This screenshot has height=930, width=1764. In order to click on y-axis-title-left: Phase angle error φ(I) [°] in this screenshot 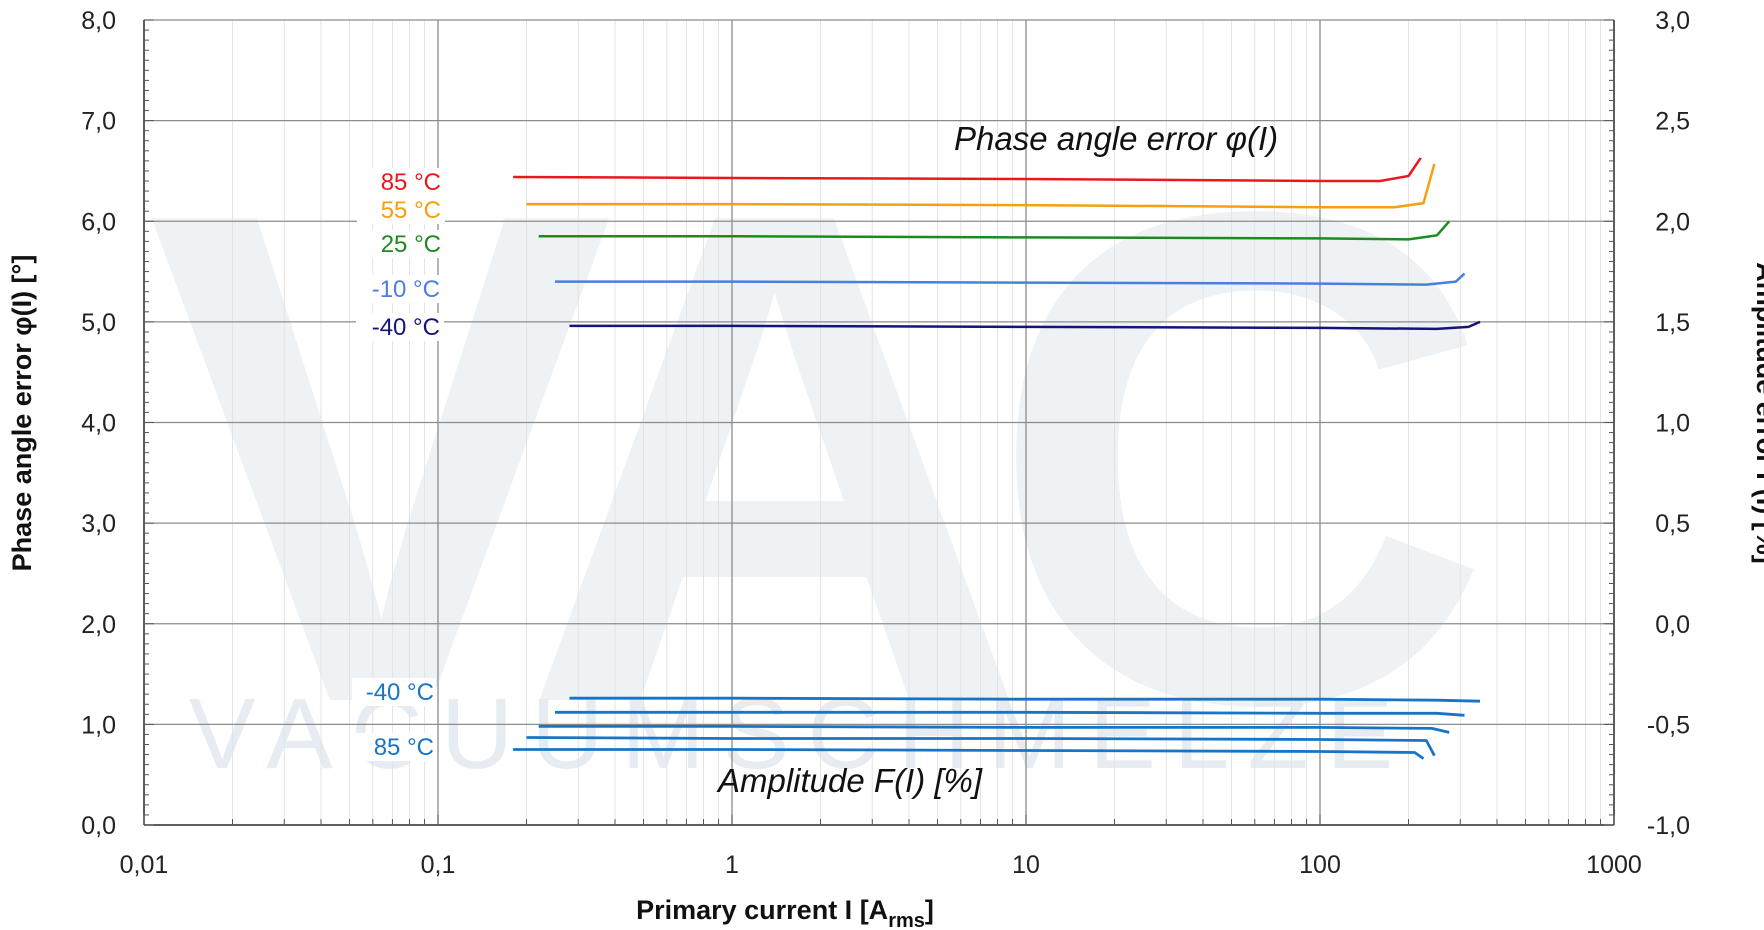, I will do `click(22, 413)`.